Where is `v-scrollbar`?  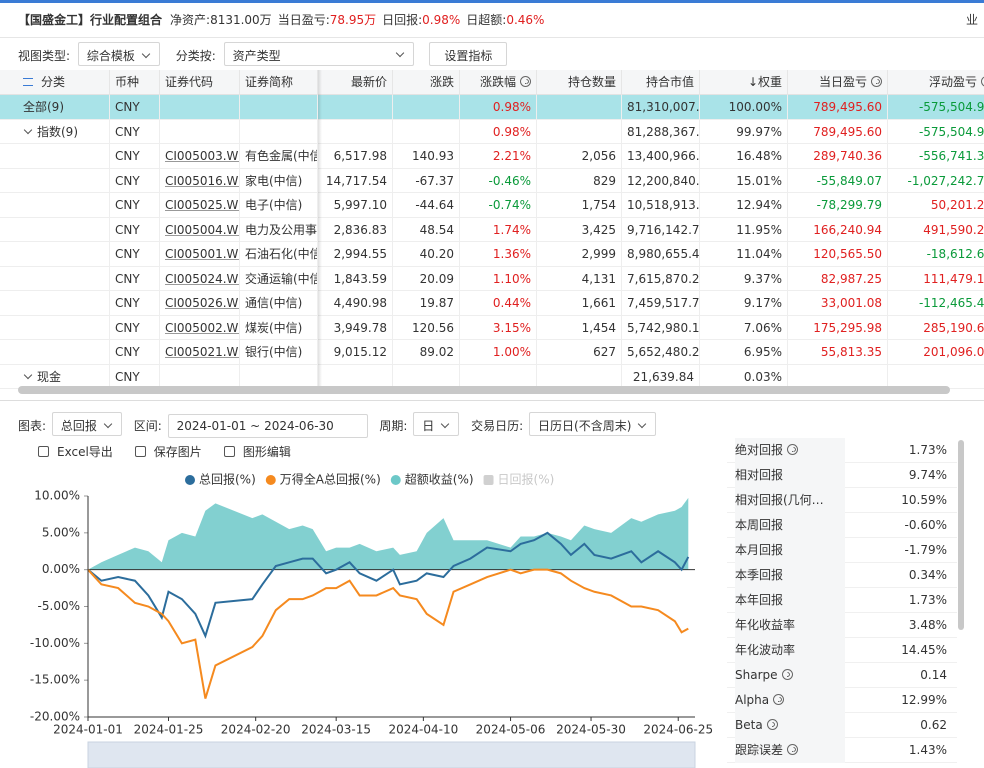
v-scrollbar is located at coordinates (961, 535).